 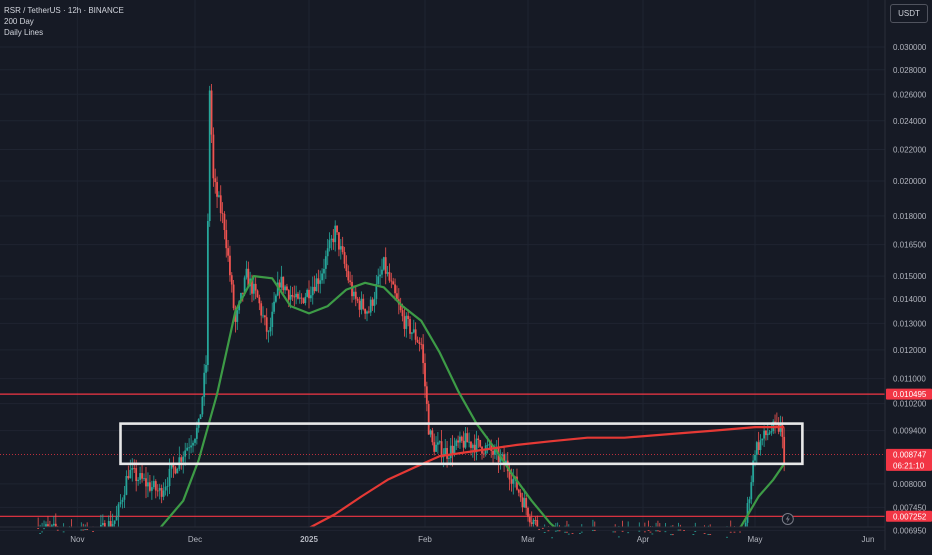 What do you see at coordinates (910, 323) in the screenshot?
I see `y-tick-label: 0.013000` at bounding box center [910, 323].